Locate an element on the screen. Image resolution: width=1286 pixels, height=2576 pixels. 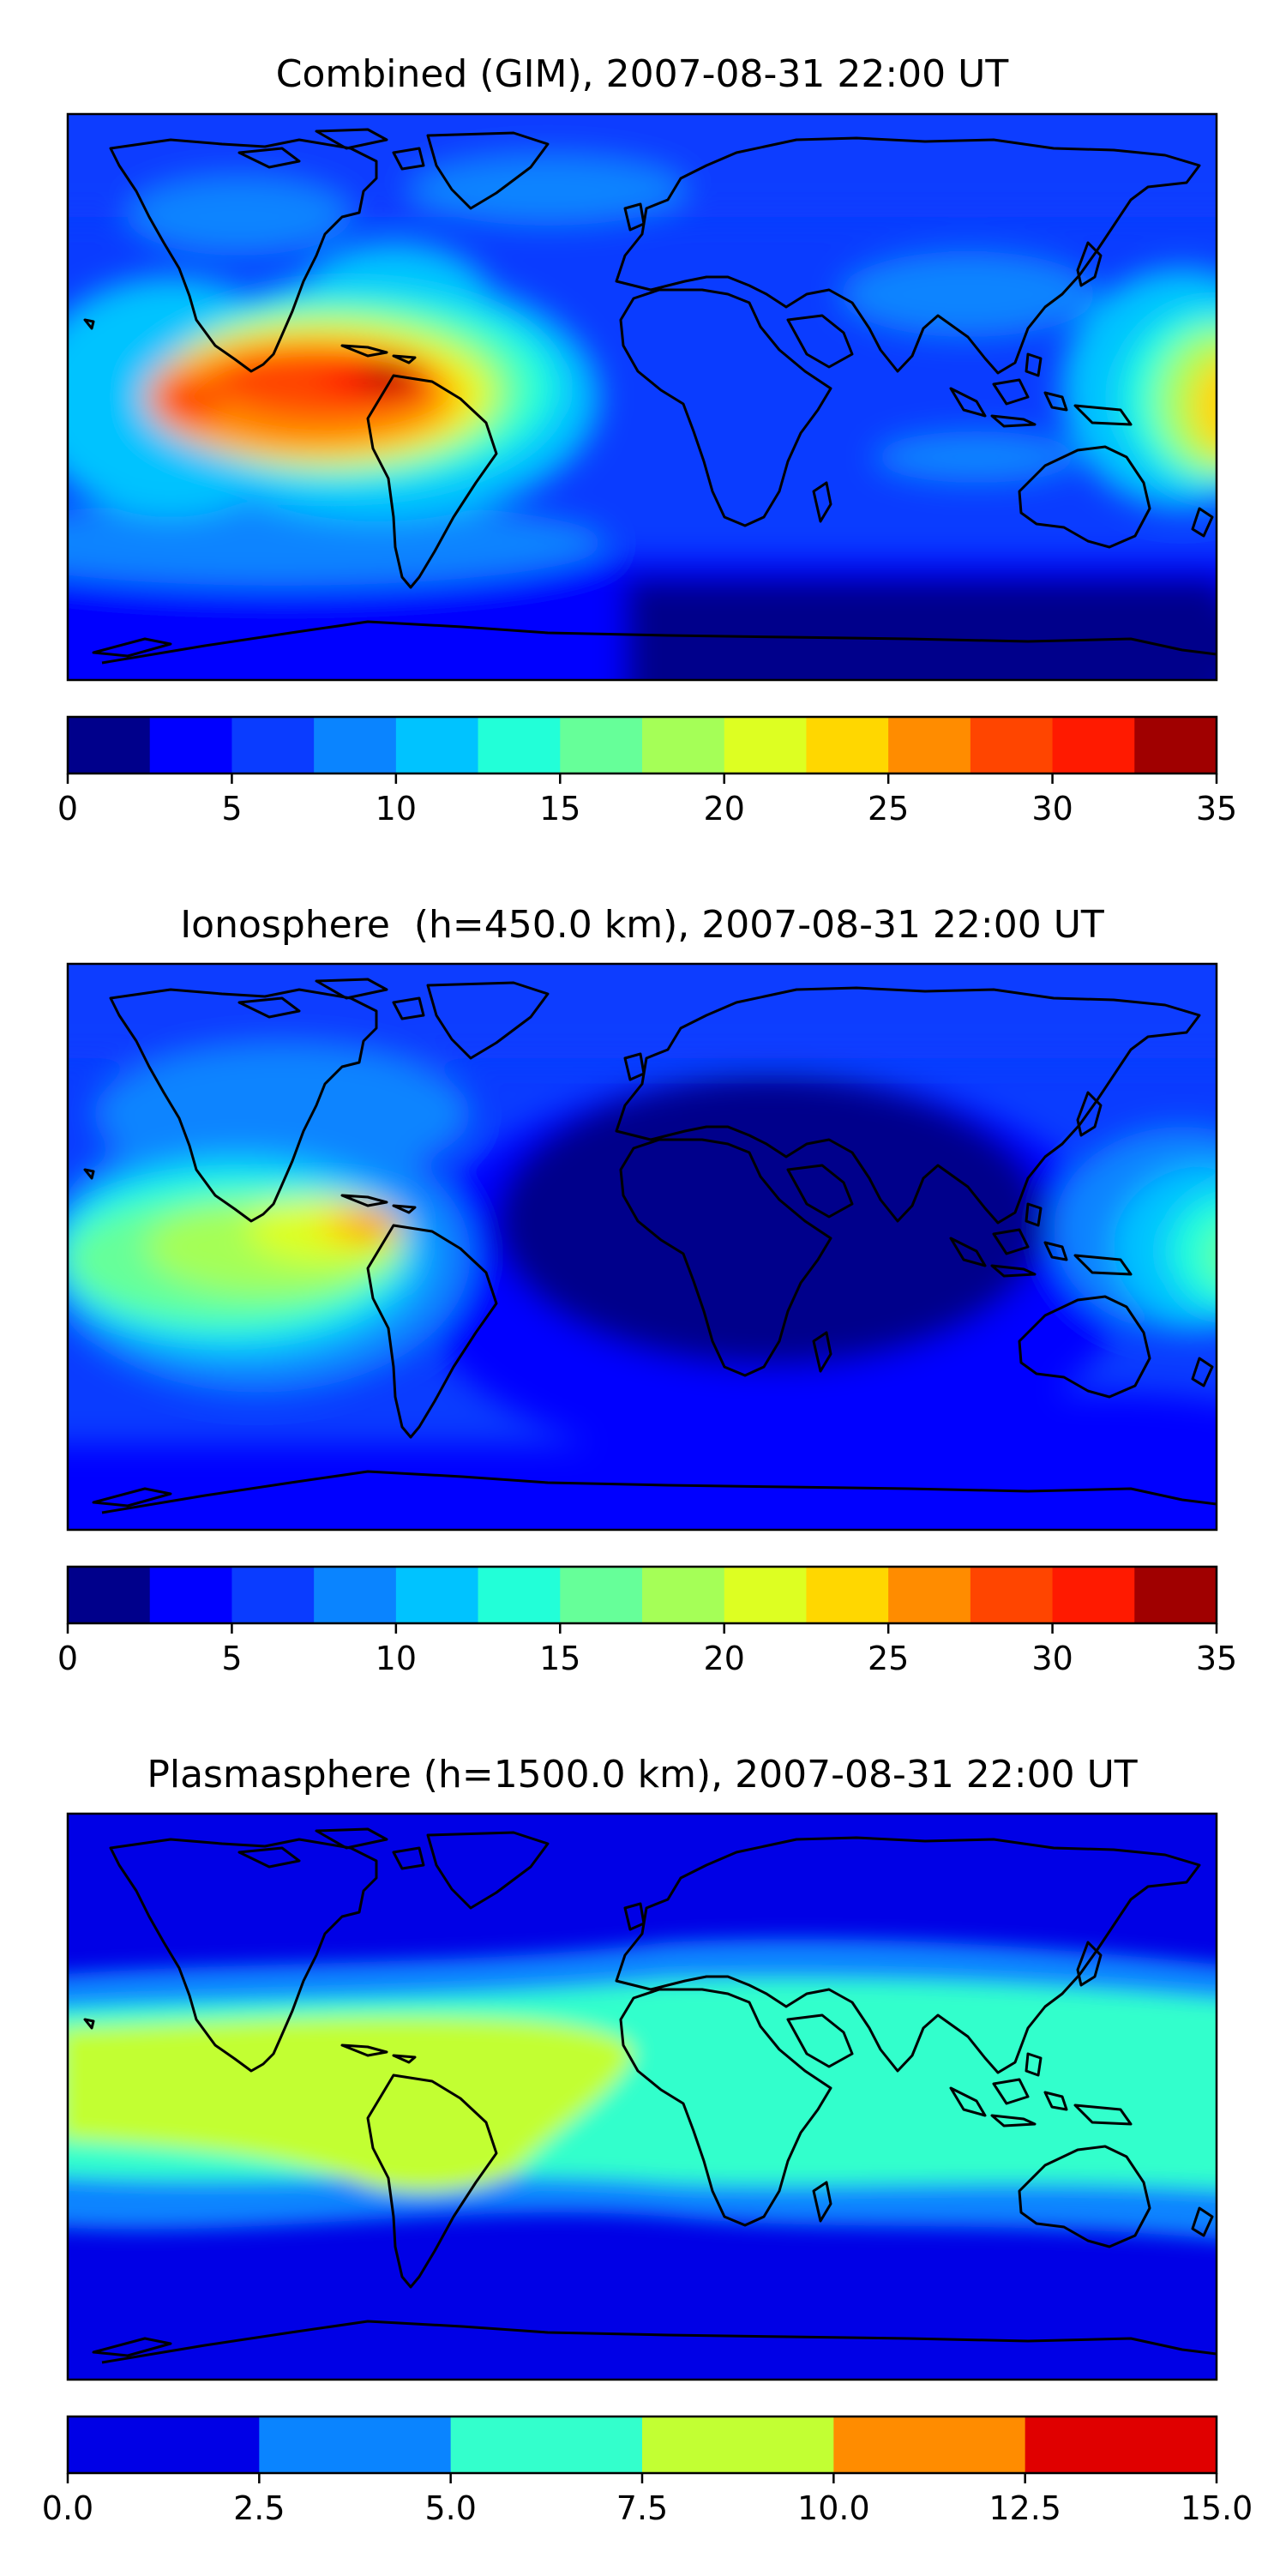
colorbar-tick-label: 15.0 is located at coordinates (1217, 2508).